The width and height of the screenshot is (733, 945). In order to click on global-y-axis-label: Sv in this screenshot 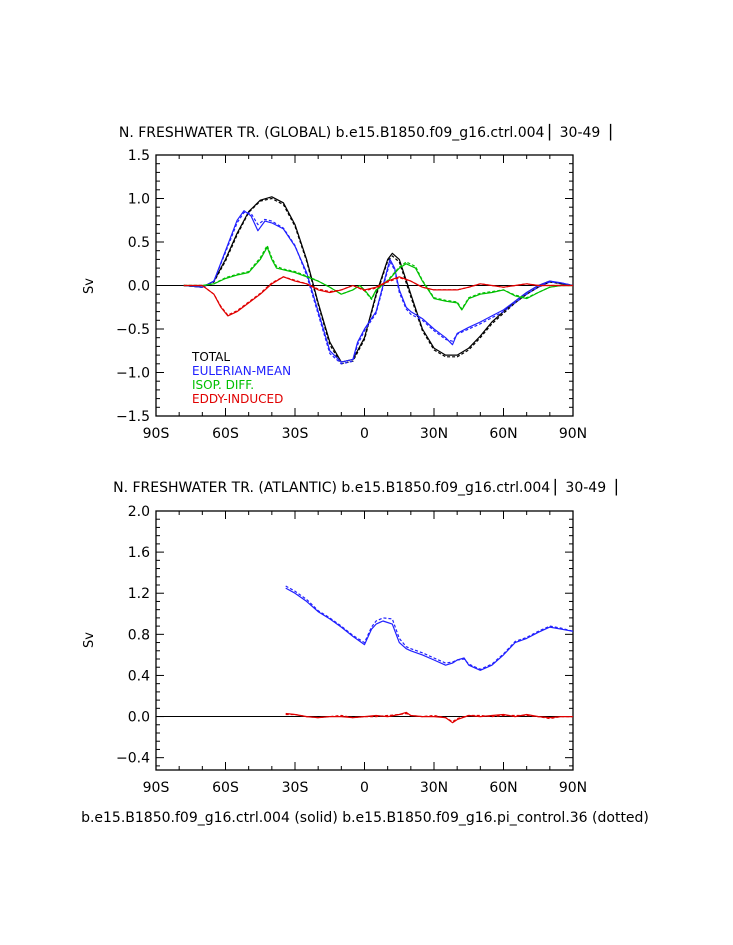, I will do `click(89, 286)`.